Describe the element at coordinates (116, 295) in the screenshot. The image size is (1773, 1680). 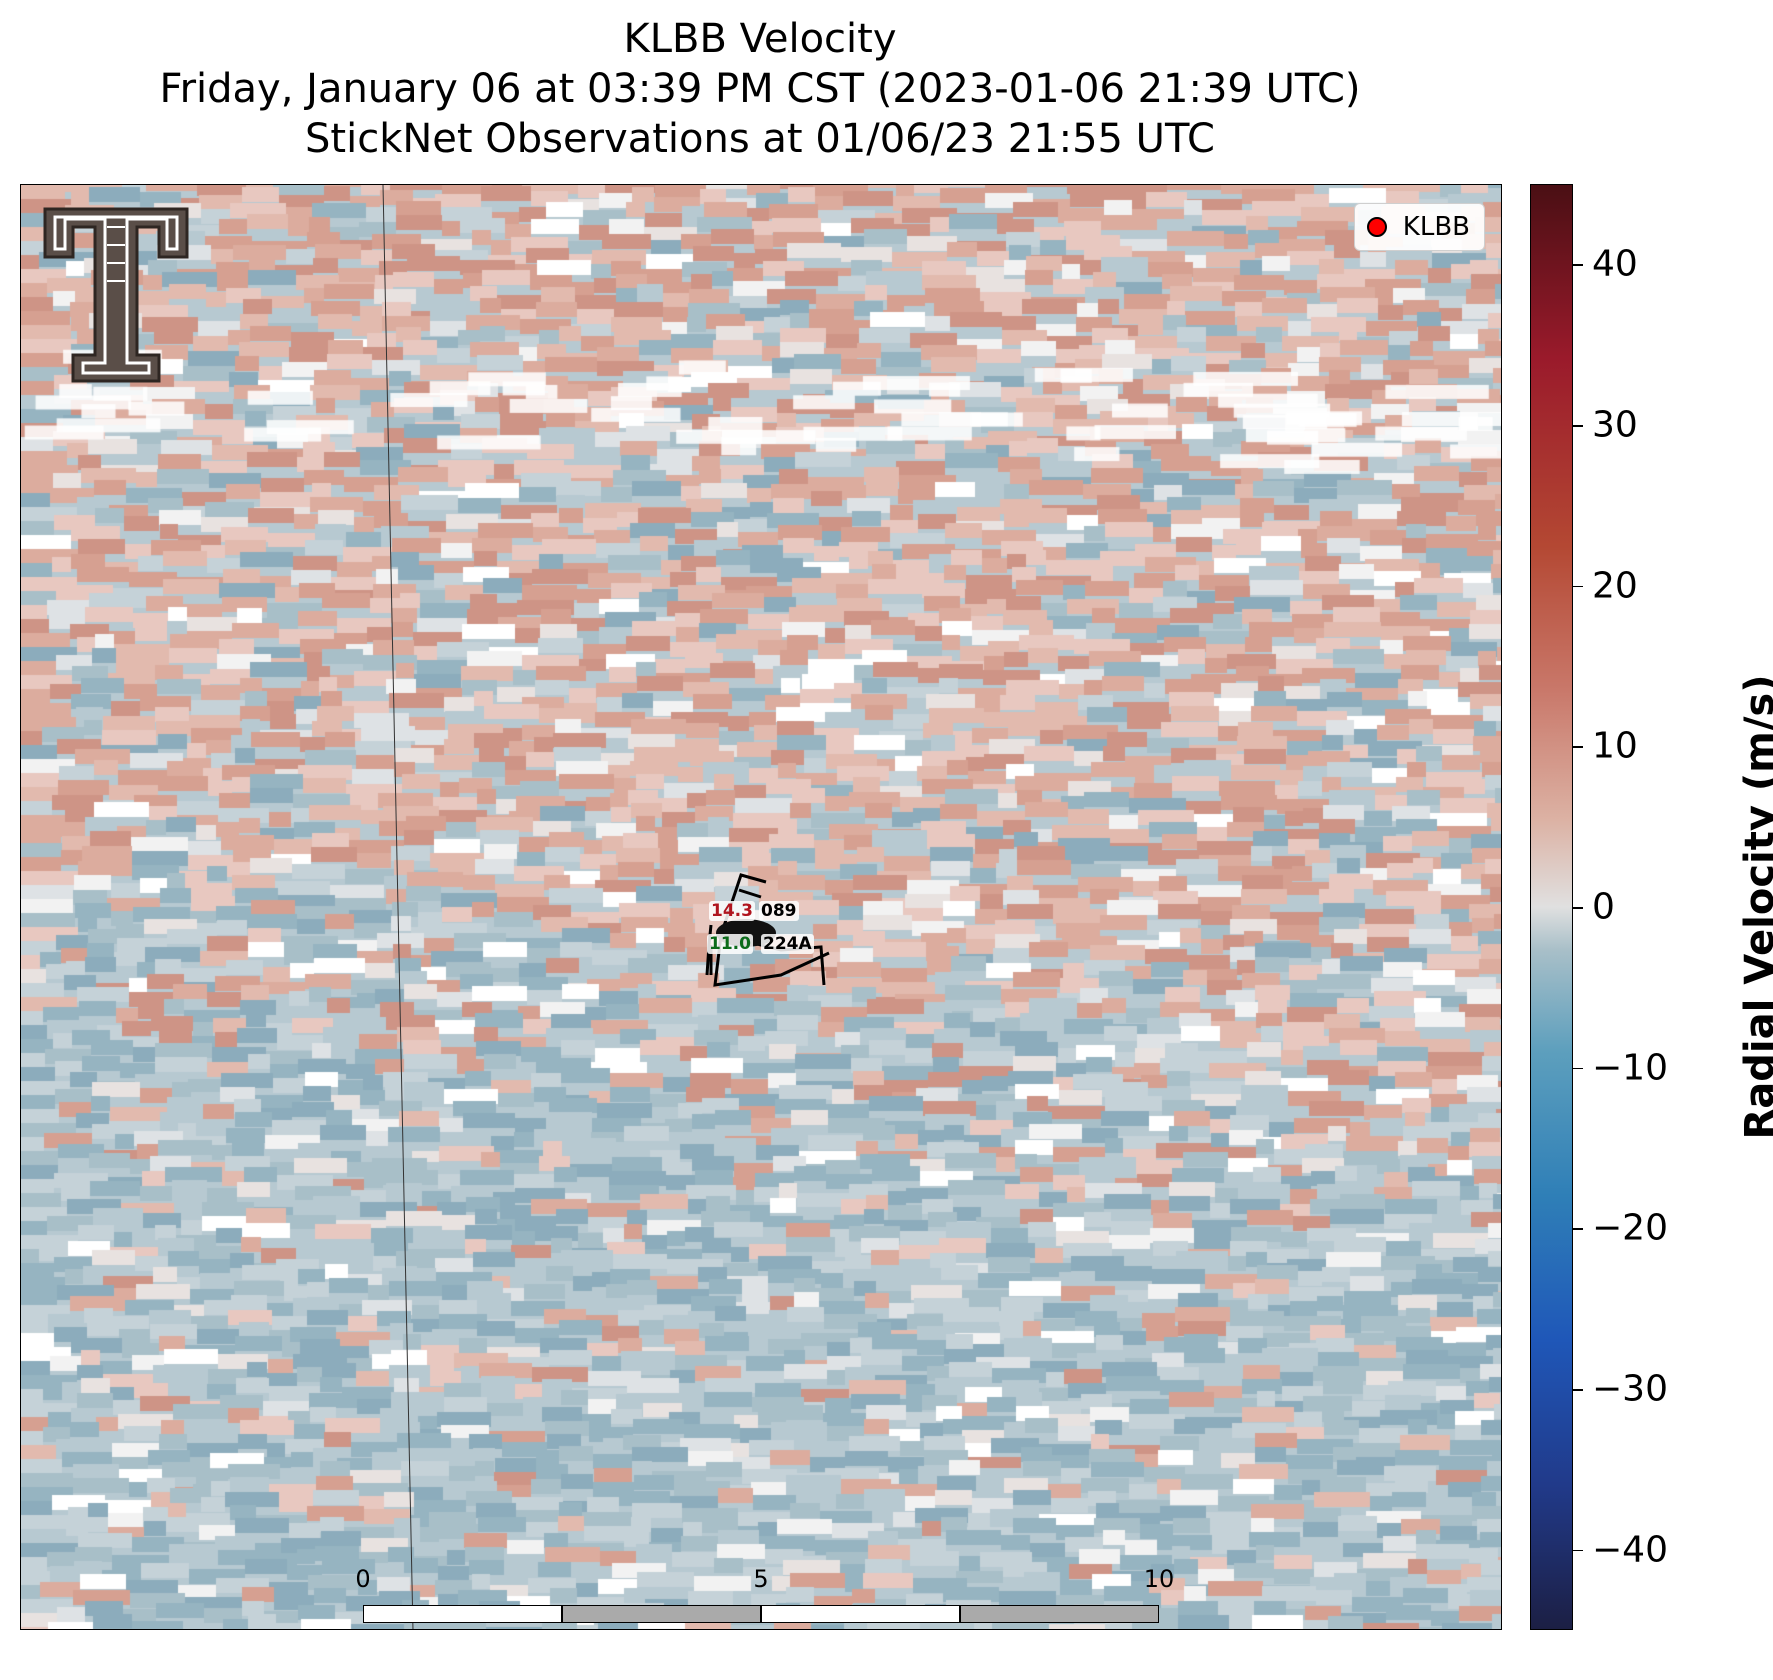
I see `texas-tech-double-t-icon` at that location.